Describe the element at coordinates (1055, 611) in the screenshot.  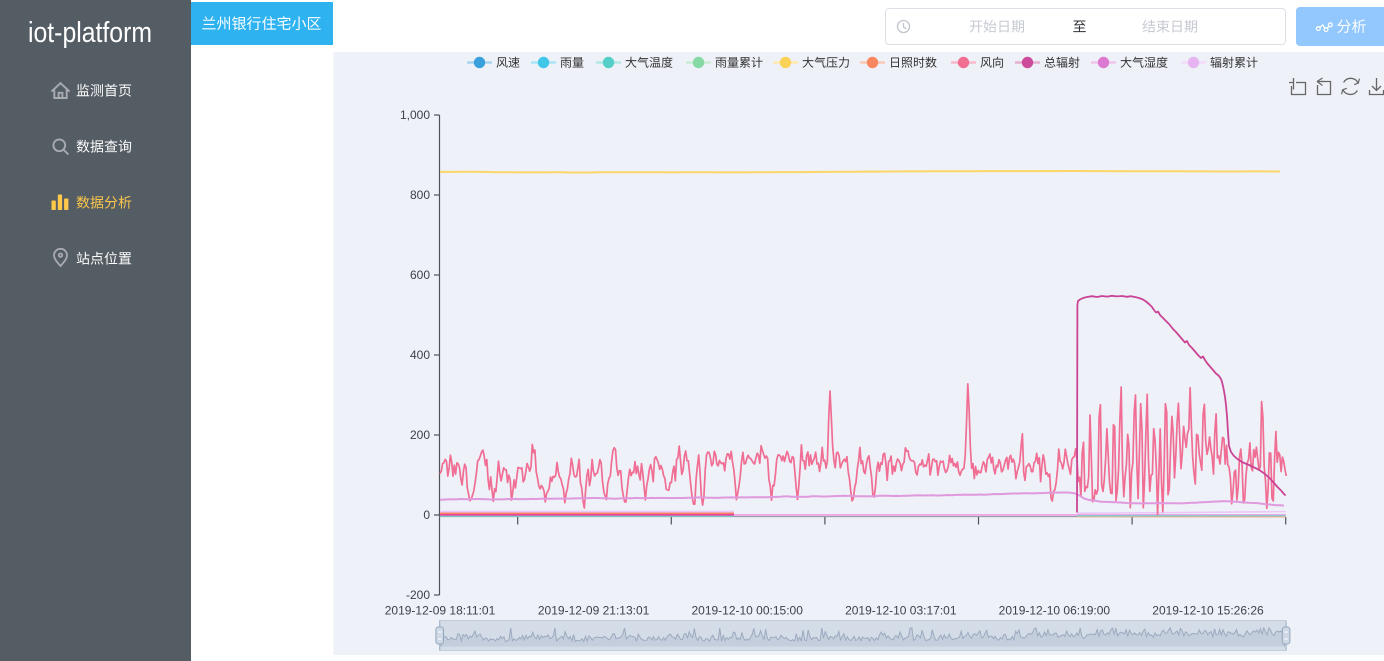
I see `svg-text: 2019-12-10 06:19:00` at that location.